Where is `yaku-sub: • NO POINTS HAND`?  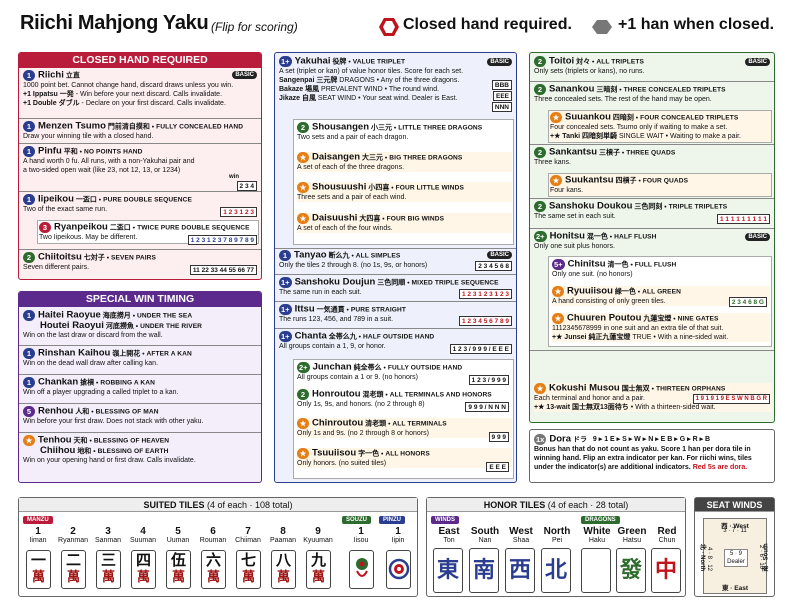 yaku-sub: • NO POINTS HAND is located at coordinates (110, 152).